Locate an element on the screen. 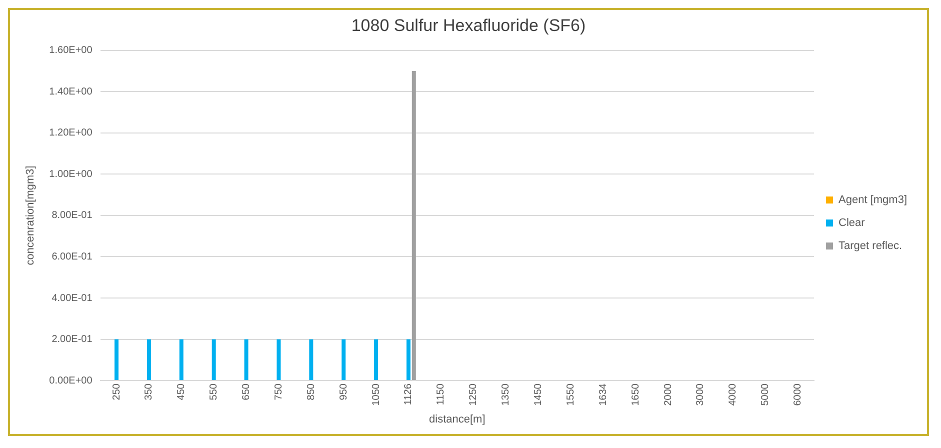 The width and height of the screenshot is (941, 448). y-tick-label: 1.00E+00 is located at coordinates (71, 174).